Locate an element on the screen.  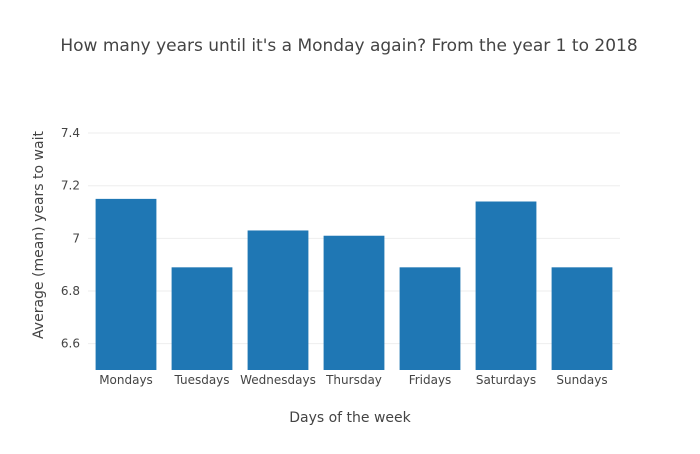
bar-thursday is located at coordinates (354, 302).